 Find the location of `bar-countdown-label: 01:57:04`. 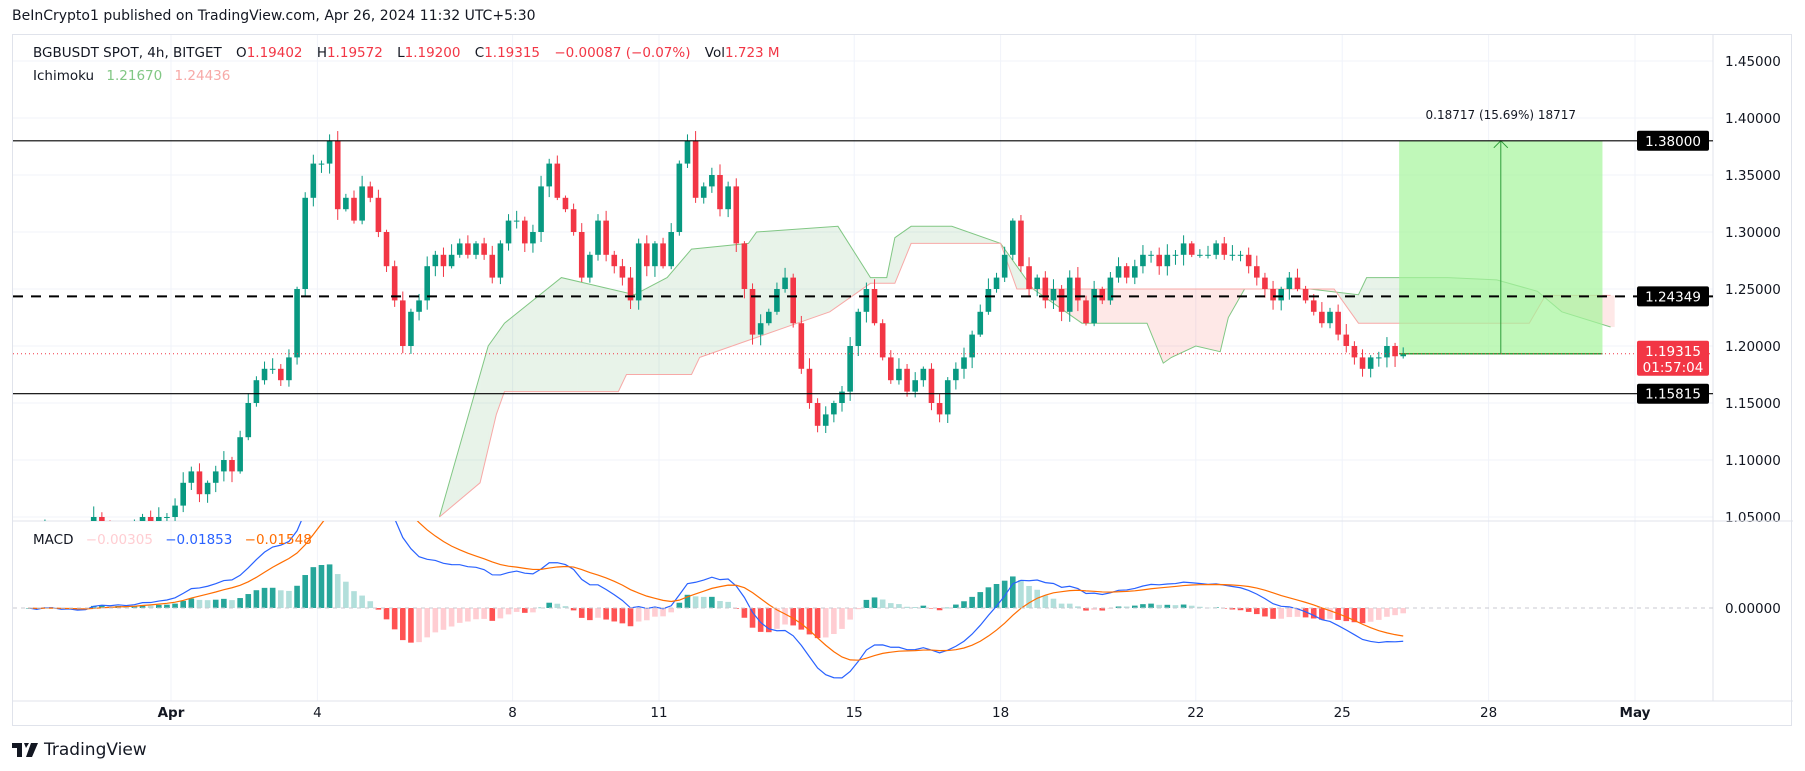

bar-countdown-label: 01:57:04 is located at coordinates (1673, 368).